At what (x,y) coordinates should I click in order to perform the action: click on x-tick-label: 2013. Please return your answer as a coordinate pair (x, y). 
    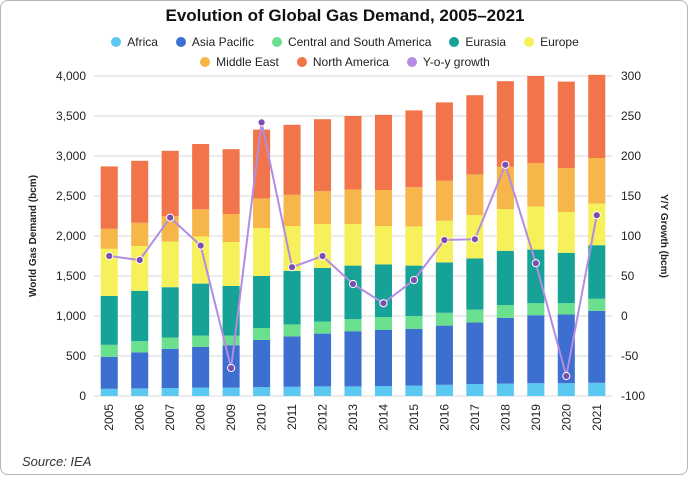
    Looking at the image, I should click on (353, 417).